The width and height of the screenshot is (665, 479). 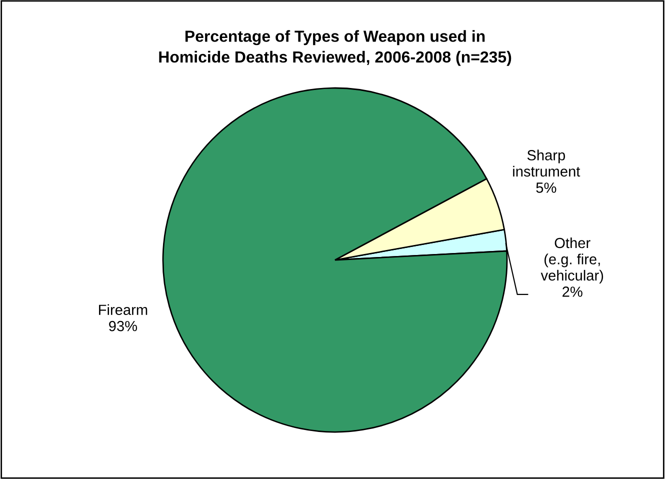 I want to click on slice-label: Sharp instrument, so click(x=546, y=163).